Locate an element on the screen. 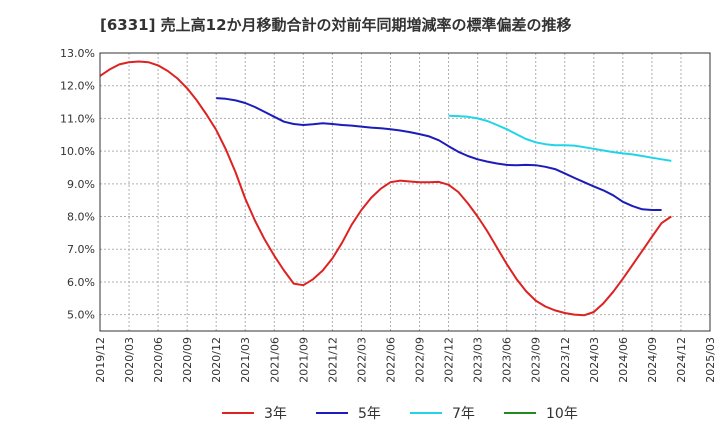  x-tick-label: 2021/03 is located at coordinates (245, 360).